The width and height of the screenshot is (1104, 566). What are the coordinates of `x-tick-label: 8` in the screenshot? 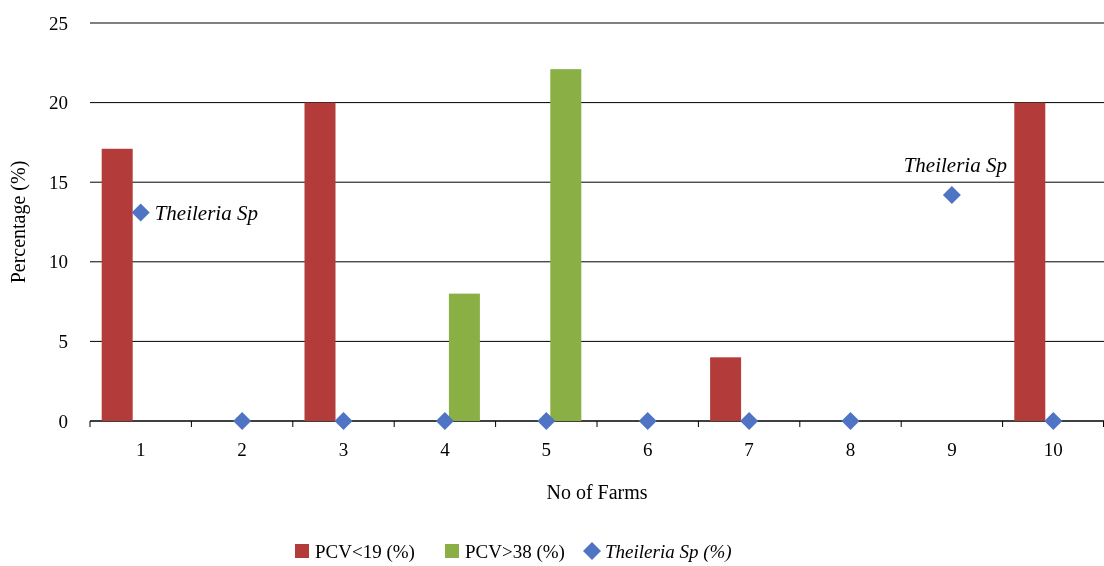 It's located at (850, 449).